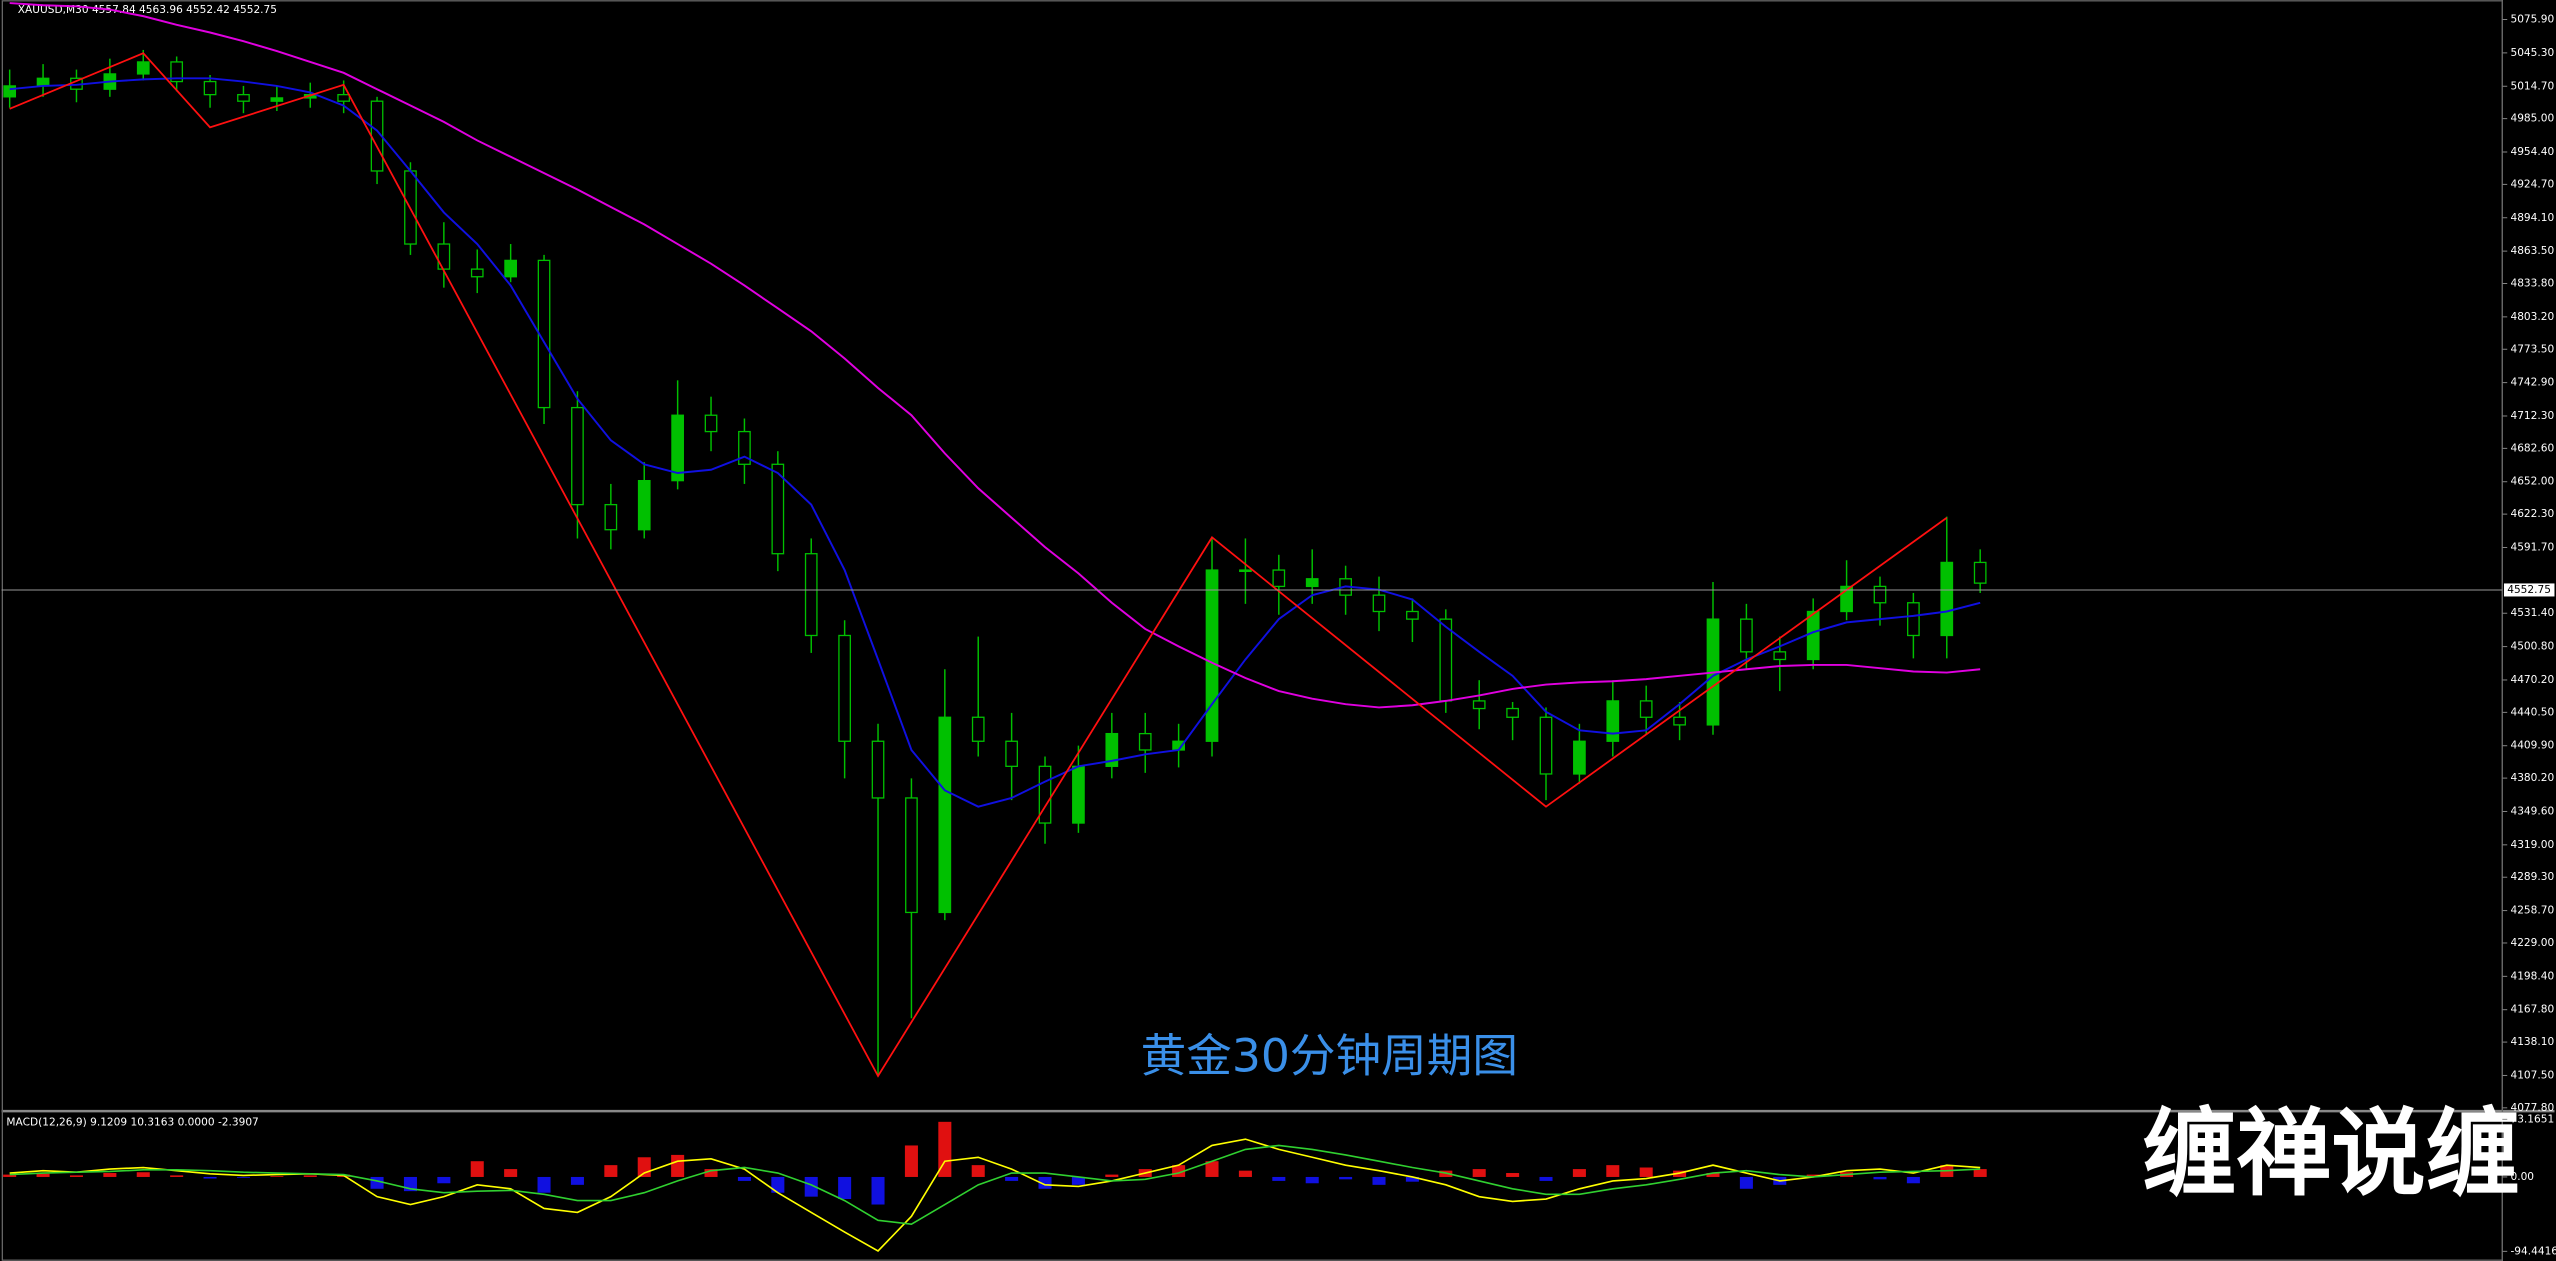  What do you see at coordinates (2532, 1042) in the screenshot?
I see `y-tick-label: 4138.10` at bounding box center [2532, 1042].